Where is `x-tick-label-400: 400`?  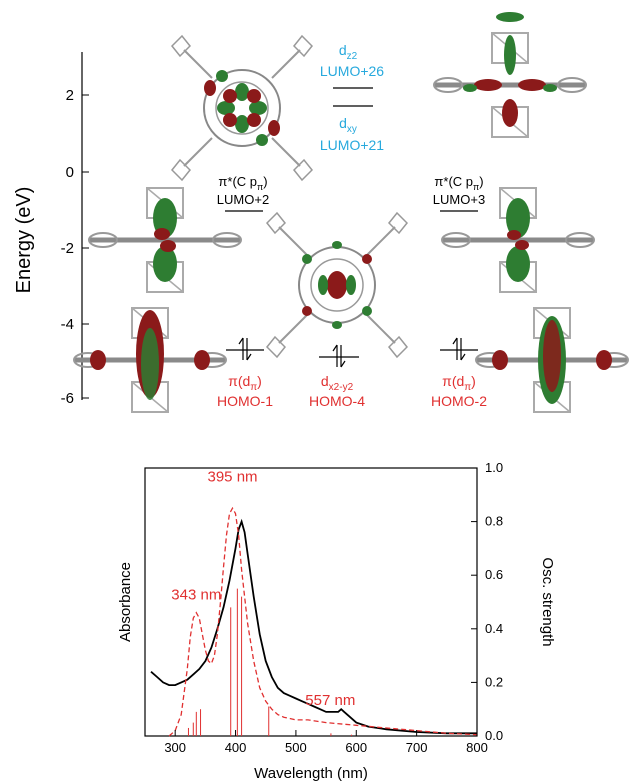 x-tick-label-400: 400 is located at coordinates (236, 747).